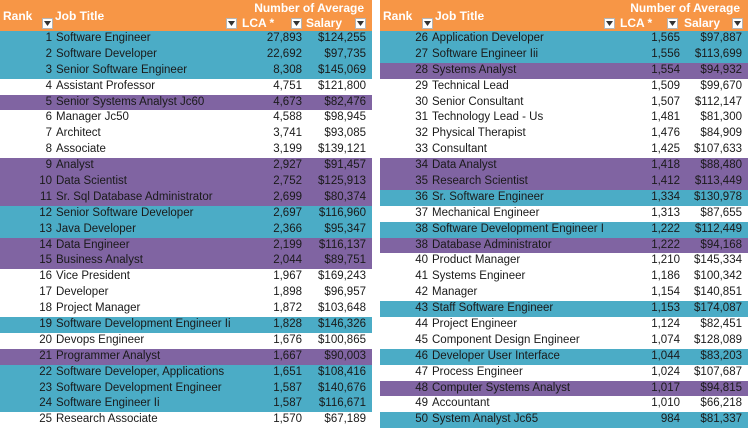  I want to click on table-row: 49 Accountant 1,010 $66,218, so click(564, 404).